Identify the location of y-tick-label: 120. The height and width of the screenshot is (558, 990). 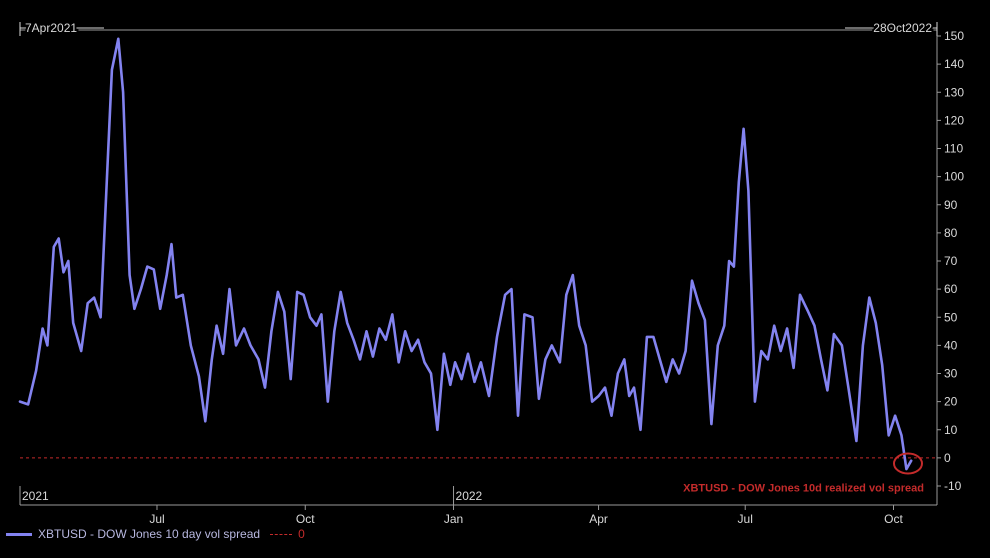
(954, 120).